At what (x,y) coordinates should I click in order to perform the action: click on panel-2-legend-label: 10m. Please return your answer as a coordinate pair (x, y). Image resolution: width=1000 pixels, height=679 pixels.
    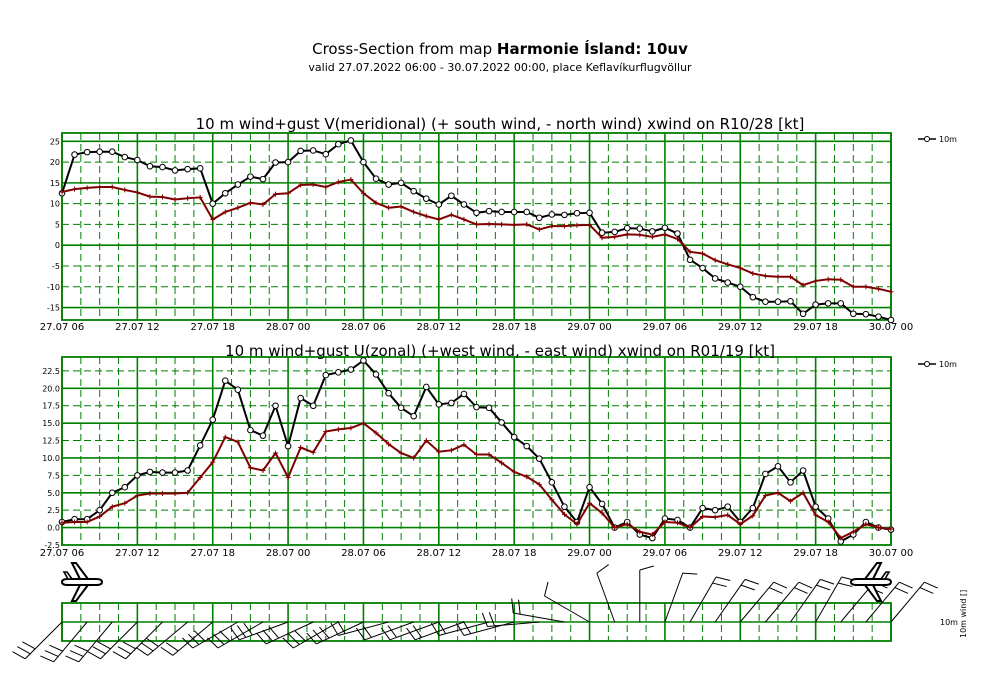
    Looking at the image, I should click on (948, 364).